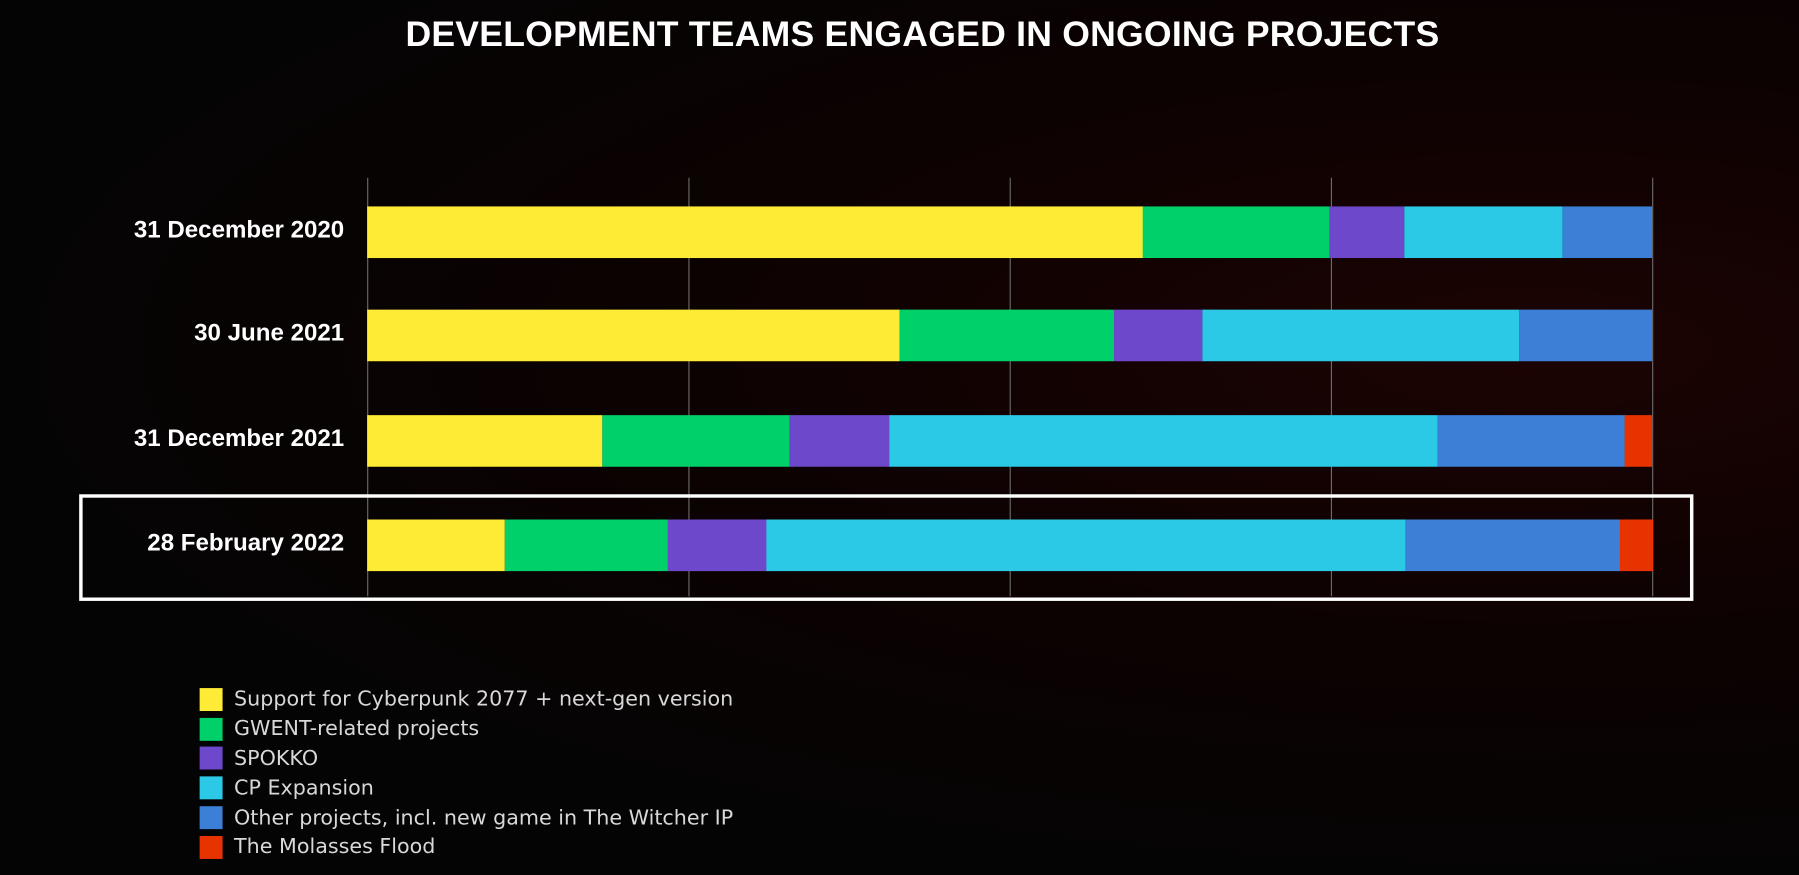 This screenshot has height=875, width=1799. What do you see at coordinates (466, 759) in the screenshot?
I see `legend-item: SPOKKO` at bounding box center [466, 759].